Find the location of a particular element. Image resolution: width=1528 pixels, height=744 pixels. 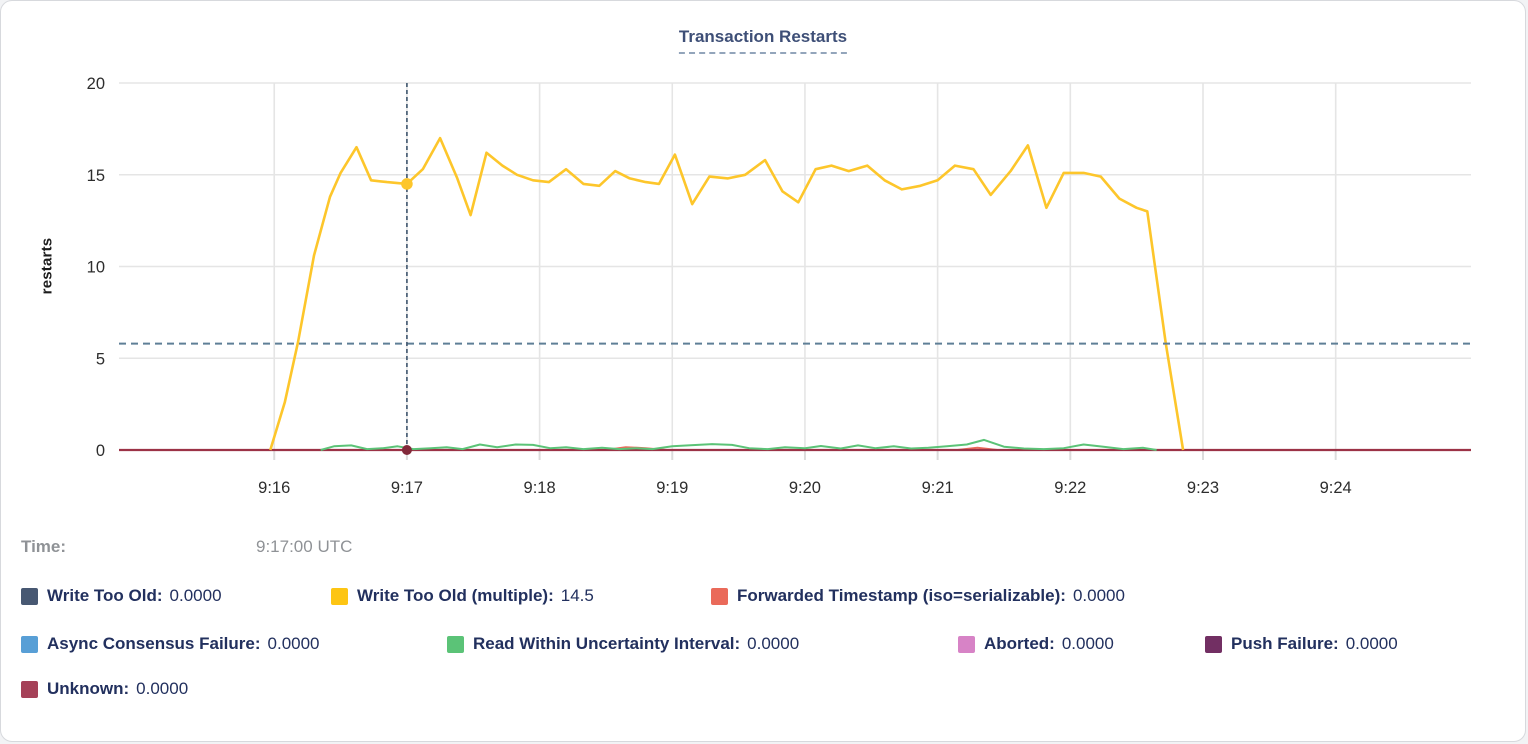

chart-title: Transaction Restarts is located at coordinates (763, 40).